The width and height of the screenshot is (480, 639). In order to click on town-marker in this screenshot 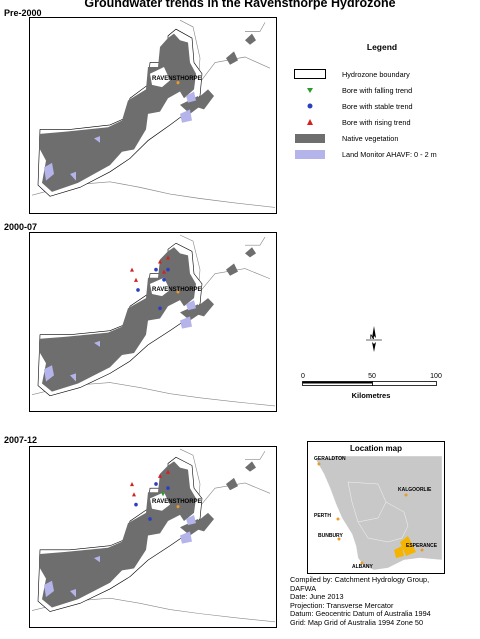, I will do `click(178, 82)`.